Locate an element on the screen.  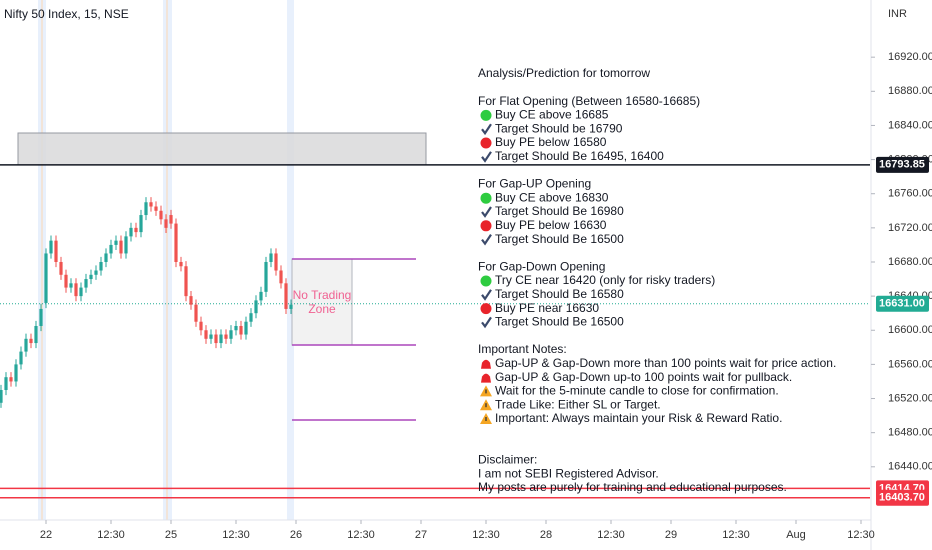
annotation-item: Target Should Be 16495, 16400 is located at coordinates (579, 156).